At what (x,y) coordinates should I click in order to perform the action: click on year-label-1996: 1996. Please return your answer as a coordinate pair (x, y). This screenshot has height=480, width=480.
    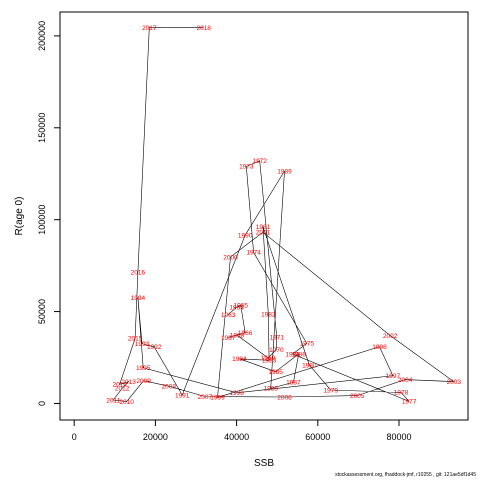
    Looking at the image, I should click on (236, 393).